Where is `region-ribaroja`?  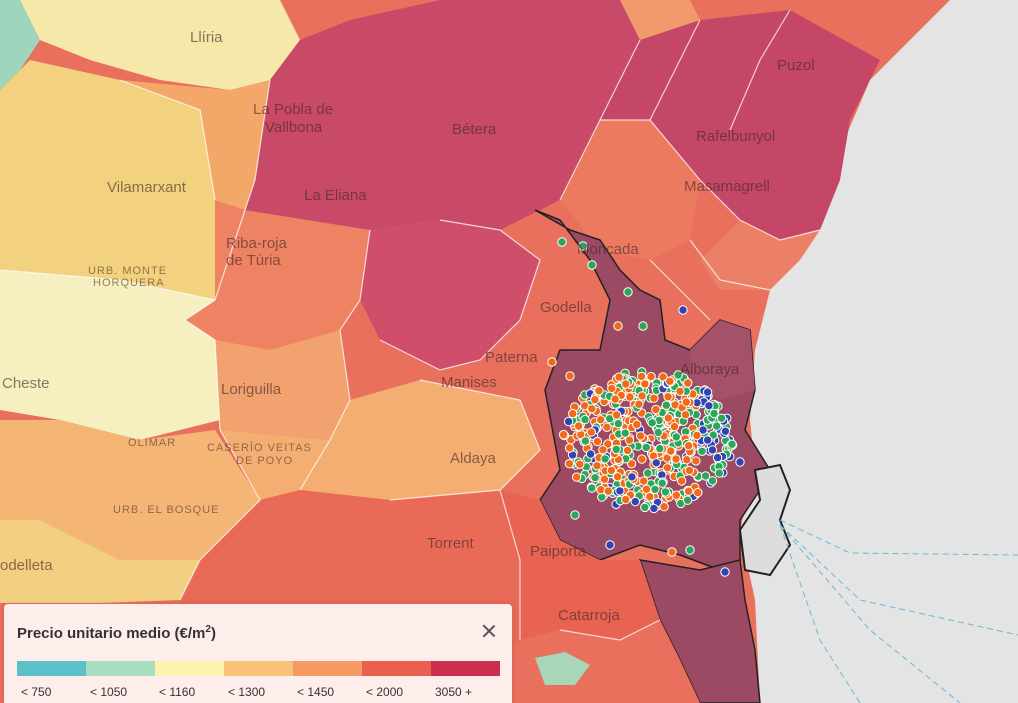
region-ribaroja is located at coordinates (277, 275).